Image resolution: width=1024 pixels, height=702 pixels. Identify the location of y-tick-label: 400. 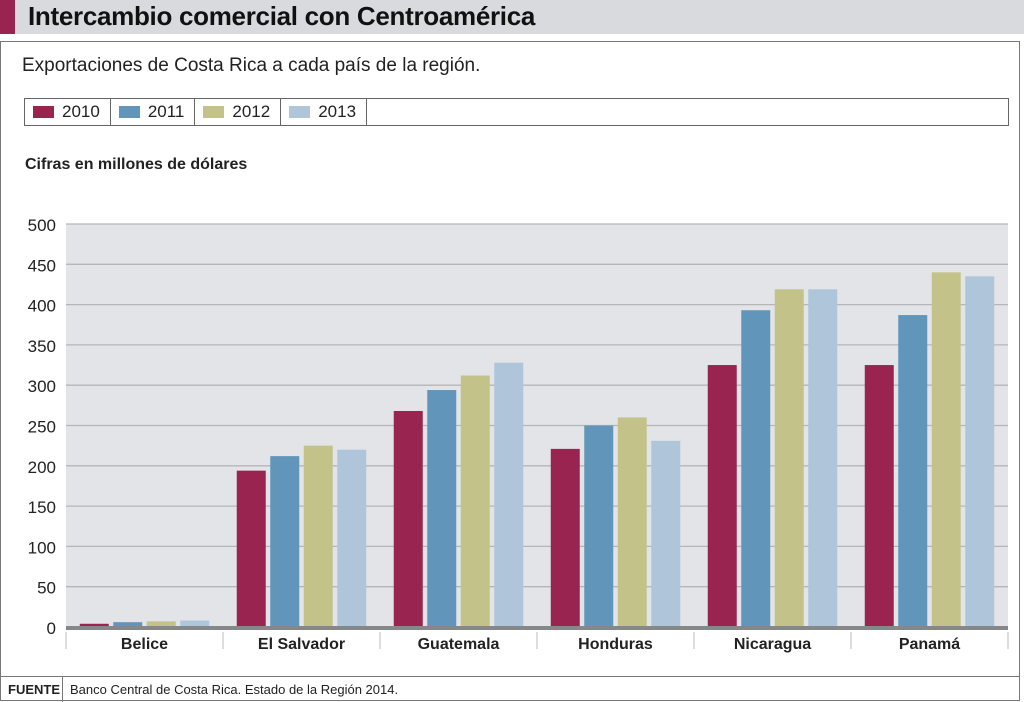
(42, 306).